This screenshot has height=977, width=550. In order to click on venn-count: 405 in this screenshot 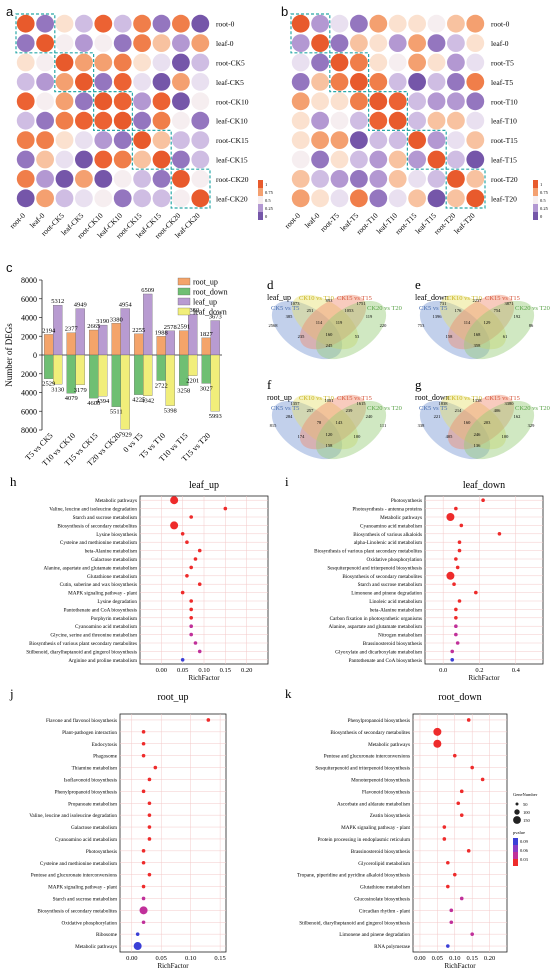, I will do `click(450, 436)`.